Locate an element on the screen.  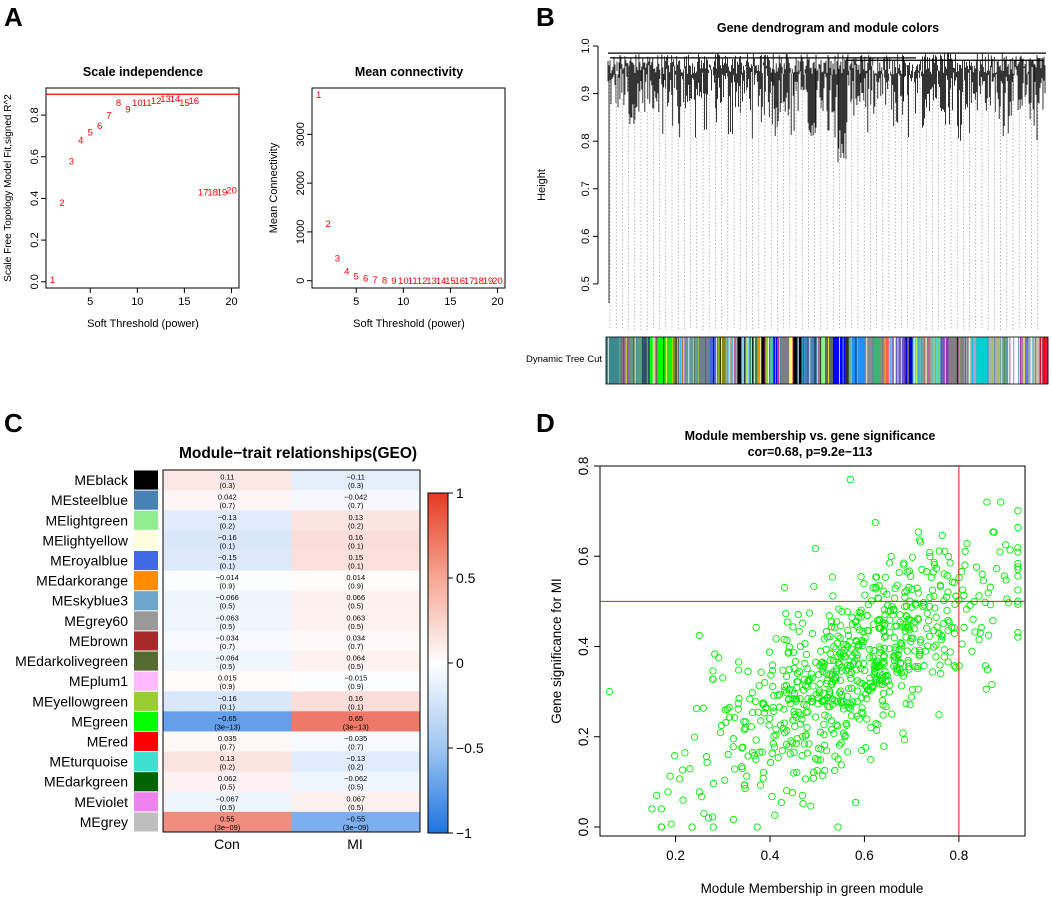
heatmap-cell-value: 0.062 is located at coordinates (227, 778).